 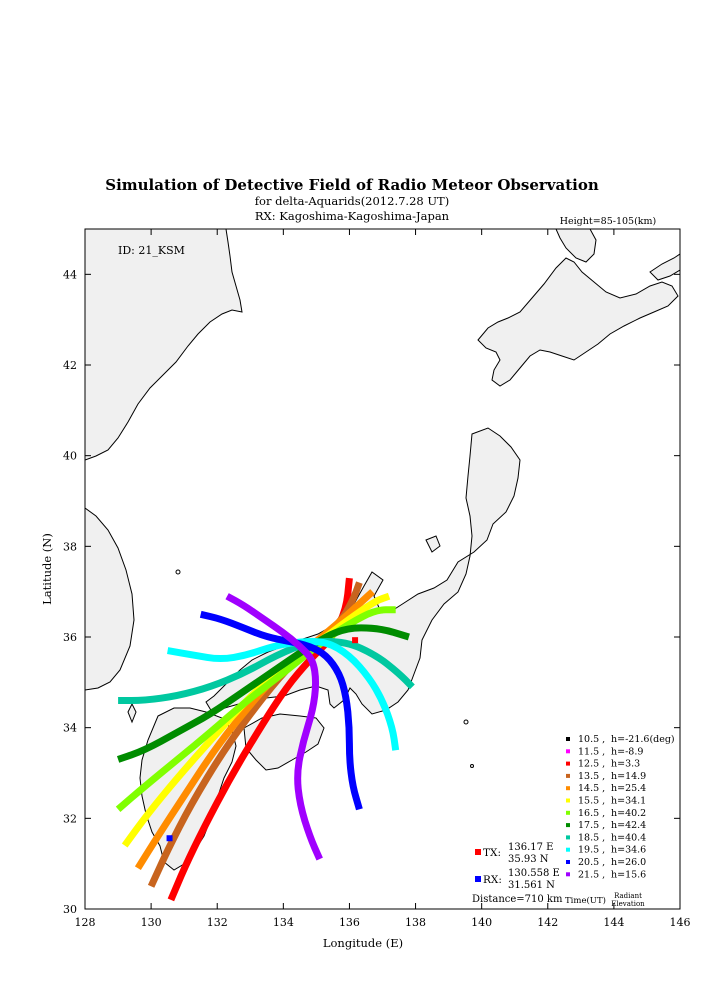 What do you see at coordinates (591, 874) in the screenshot?
I see `legend-time-21-5: 21.5 ,` at bounding box center [591, 874].